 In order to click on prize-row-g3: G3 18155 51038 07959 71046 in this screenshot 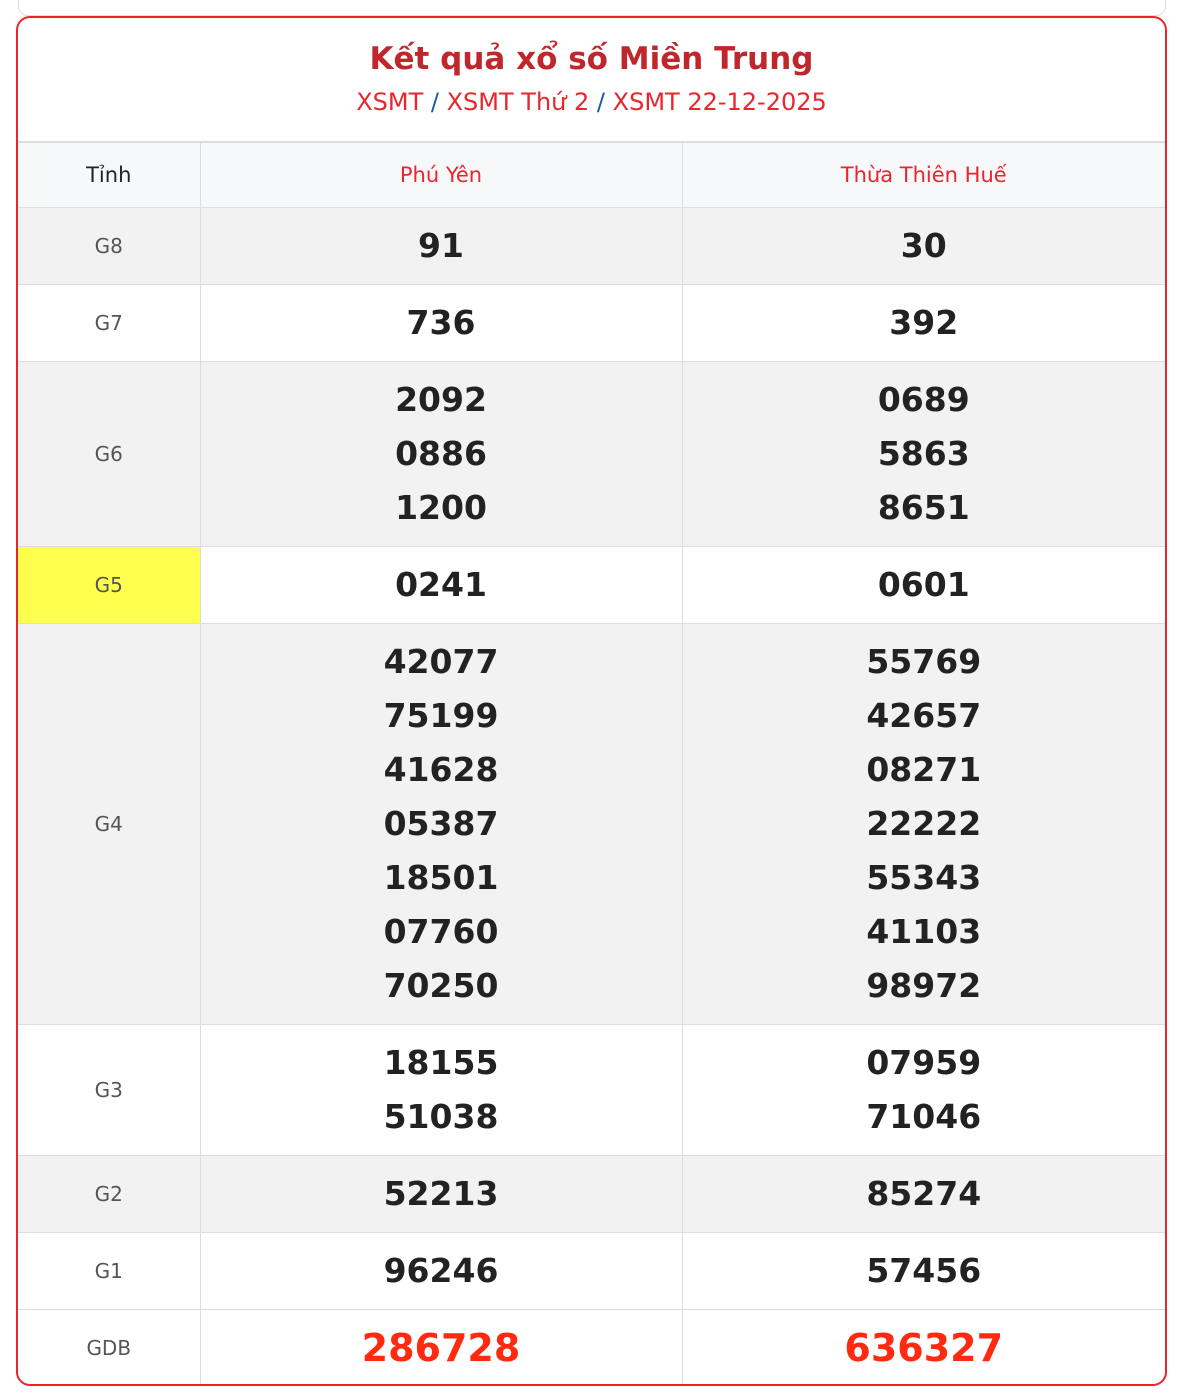, I will do `click(591, 1090)`.